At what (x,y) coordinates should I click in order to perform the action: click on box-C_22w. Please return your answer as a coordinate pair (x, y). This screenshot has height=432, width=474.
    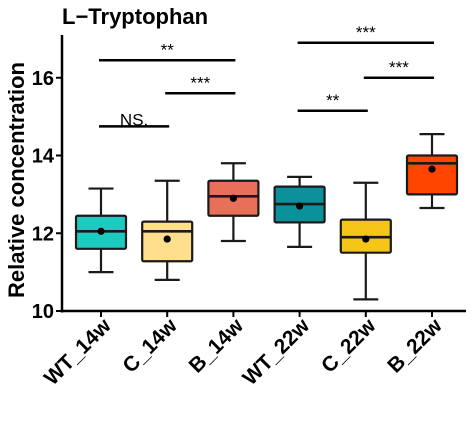
    Looking at the image, I should click on (365, 241).